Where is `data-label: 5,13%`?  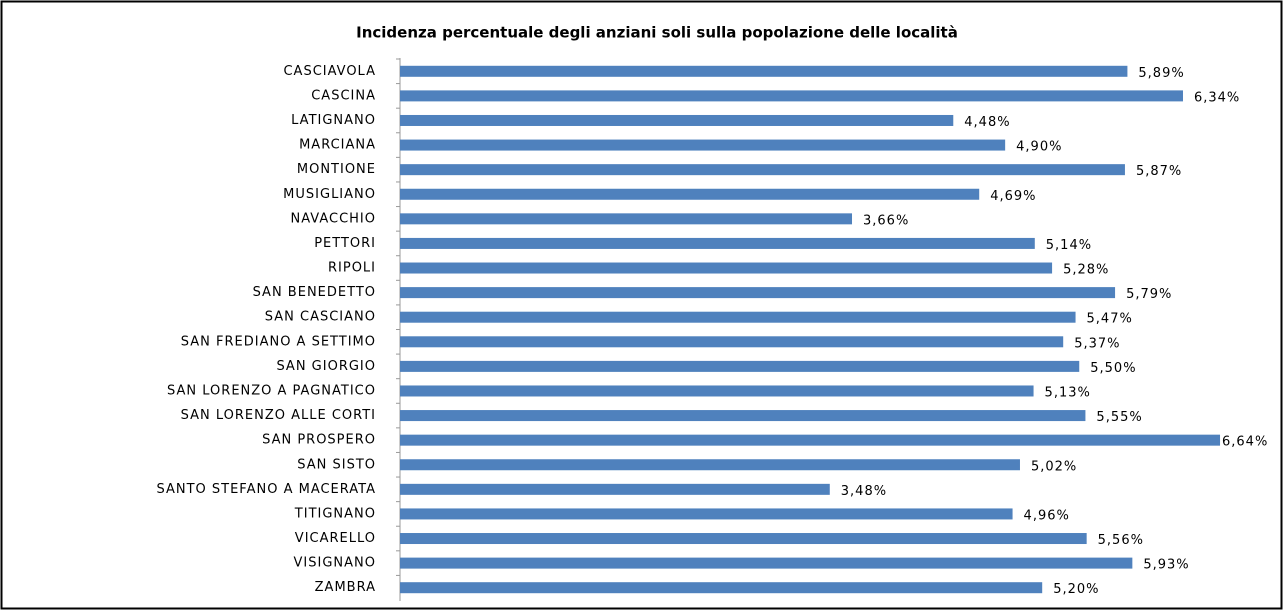
data-label: 5,13% is located at coordinates (1068, 392).